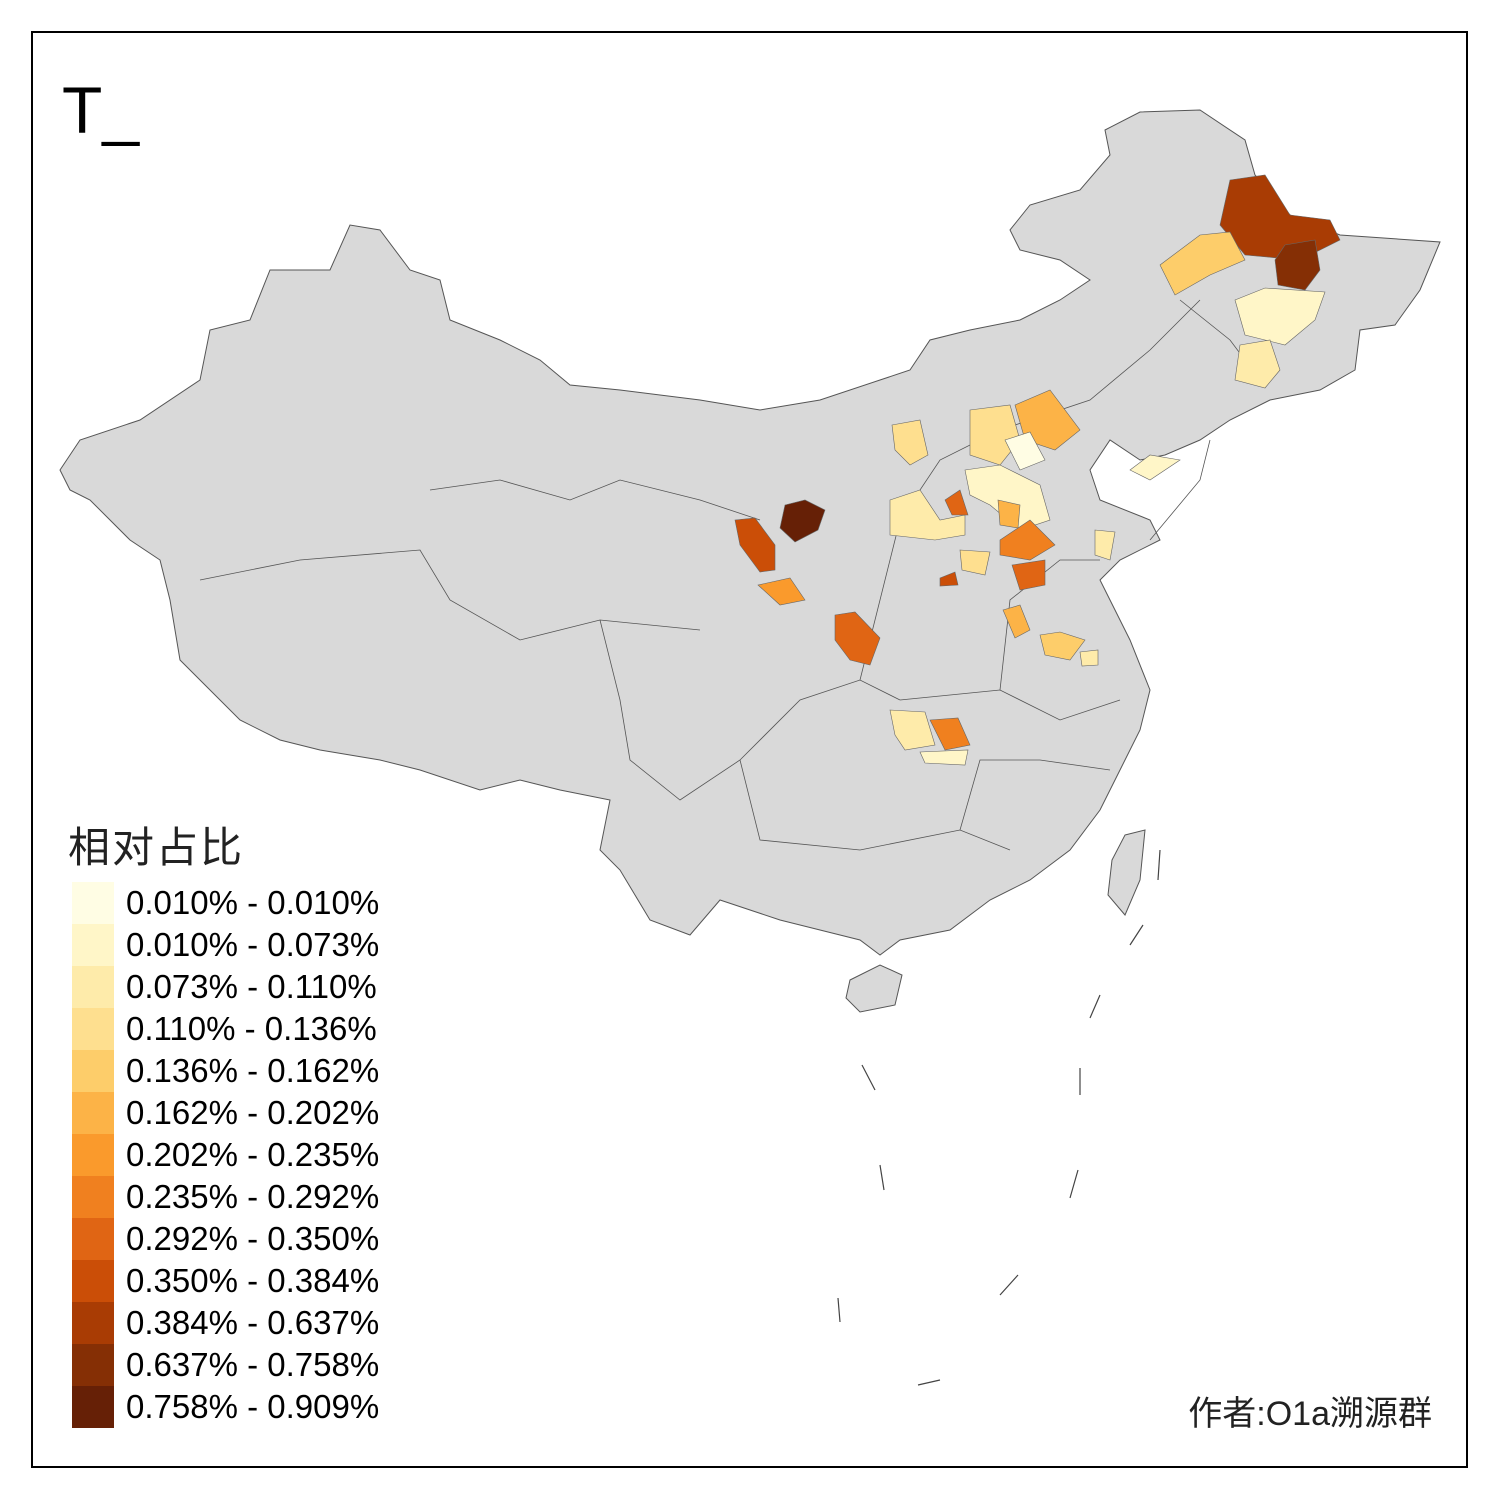  I want to click on legend-item: 0.162% - 0.202%, so click(225, 1113).